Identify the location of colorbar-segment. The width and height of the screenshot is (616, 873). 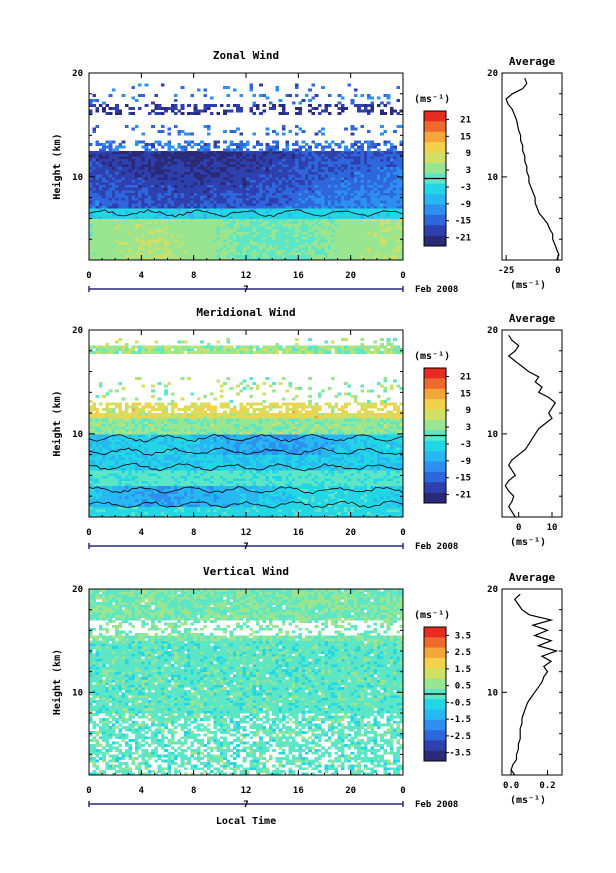
(435, 199).